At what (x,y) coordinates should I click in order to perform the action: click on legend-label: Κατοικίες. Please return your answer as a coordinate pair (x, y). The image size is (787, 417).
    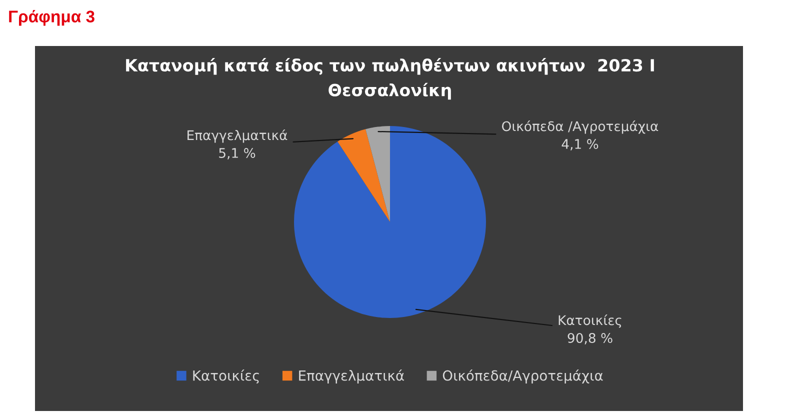
    Looking at the image, I should click on (226, 376).